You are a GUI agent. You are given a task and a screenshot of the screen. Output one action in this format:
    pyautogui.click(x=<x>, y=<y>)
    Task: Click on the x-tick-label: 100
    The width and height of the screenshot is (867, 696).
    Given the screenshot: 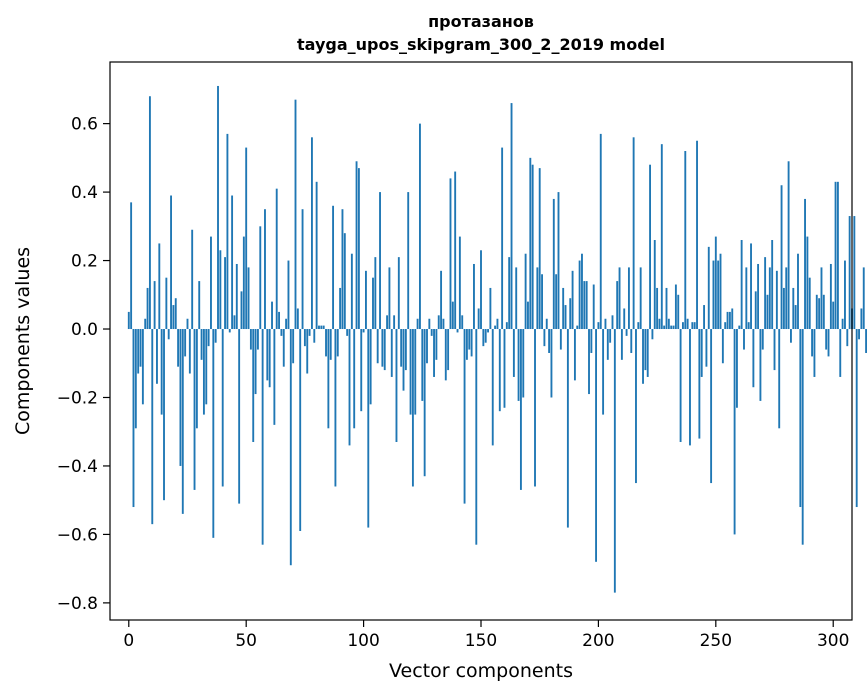 What is the action you would take?
    pyautogui.click(x=363, y=641)
    